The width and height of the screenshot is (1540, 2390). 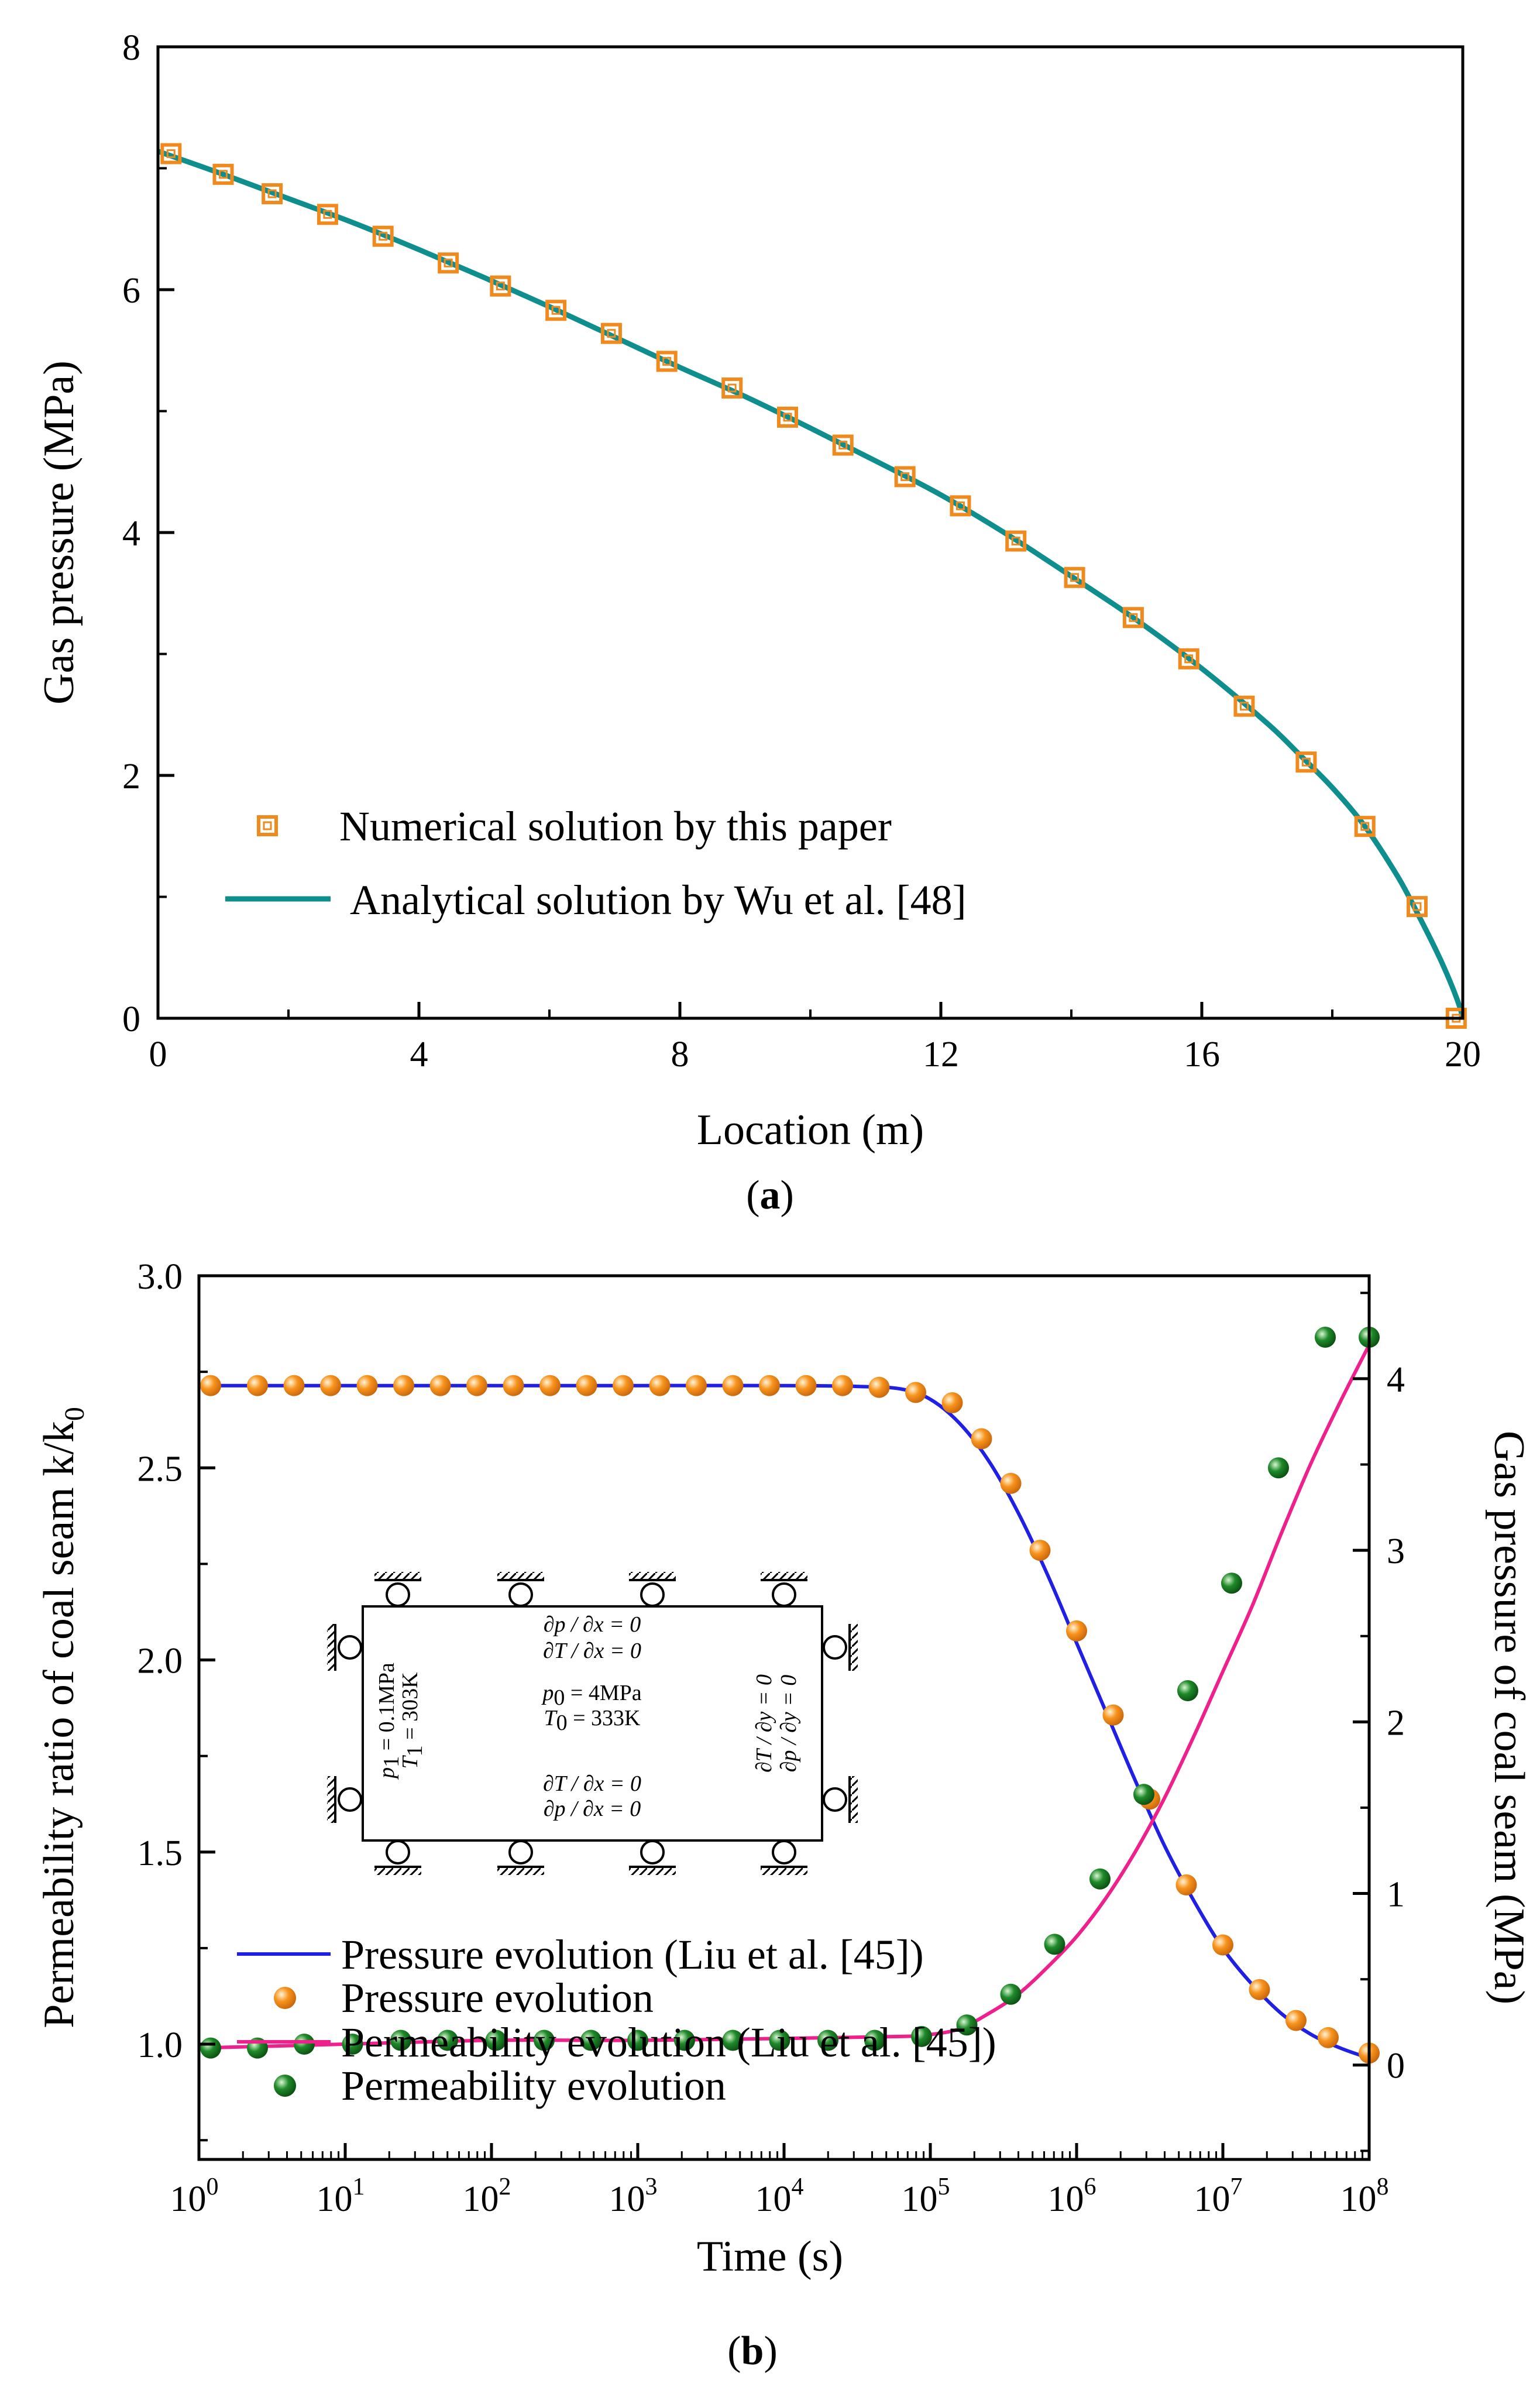 What do you see at coordinates (668, 2043) in the screenshot?
I see `legend-permeability-line-label: Permeability evolution (Liu et al. [45])` at bounding box center [668, 2043].